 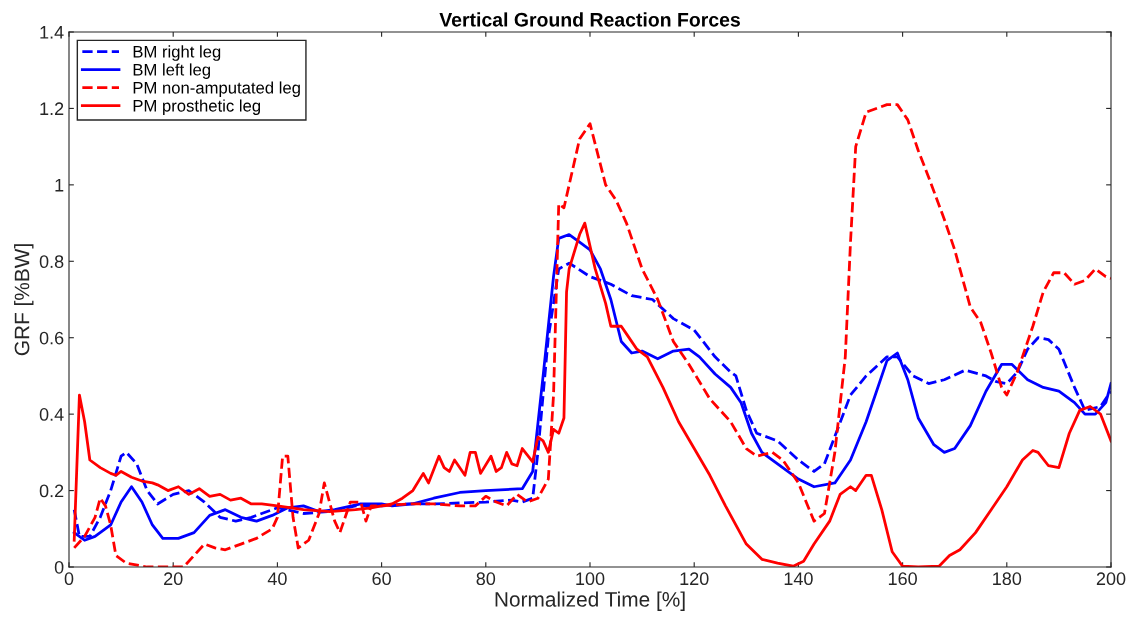 I want to click on y-tick-label: 0.4, so click(x=51, y=414).